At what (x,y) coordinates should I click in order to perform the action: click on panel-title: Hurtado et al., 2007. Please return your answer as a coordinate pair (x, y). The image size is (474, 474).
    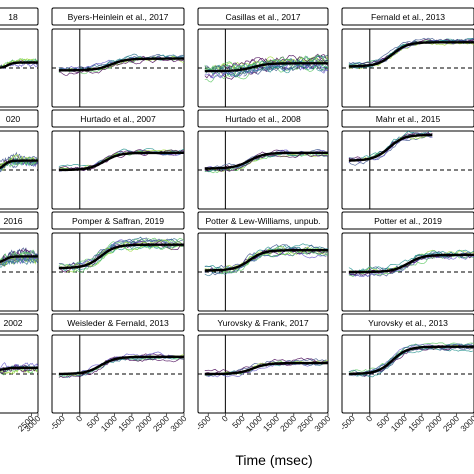
    Looking at the image, I should click on (118, 119).